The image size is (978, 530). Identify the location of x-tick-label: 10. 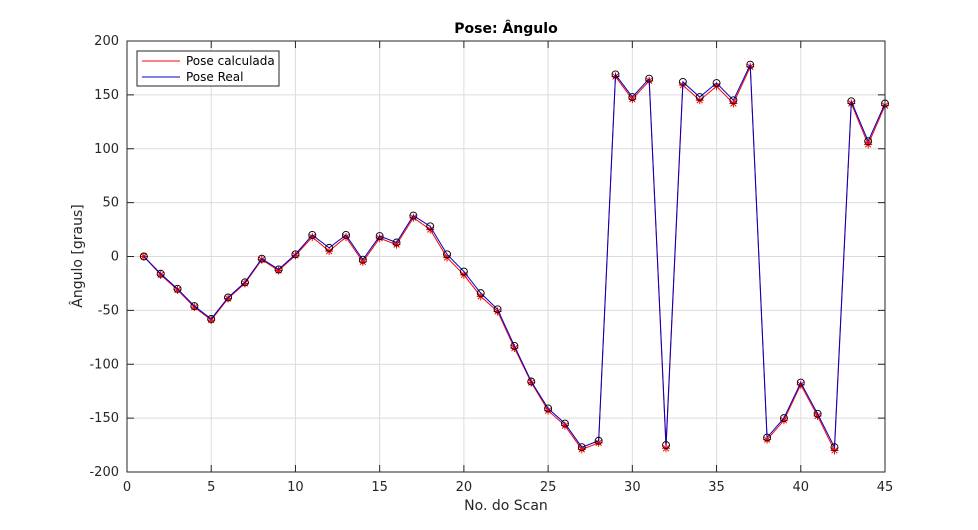
(295, 487).